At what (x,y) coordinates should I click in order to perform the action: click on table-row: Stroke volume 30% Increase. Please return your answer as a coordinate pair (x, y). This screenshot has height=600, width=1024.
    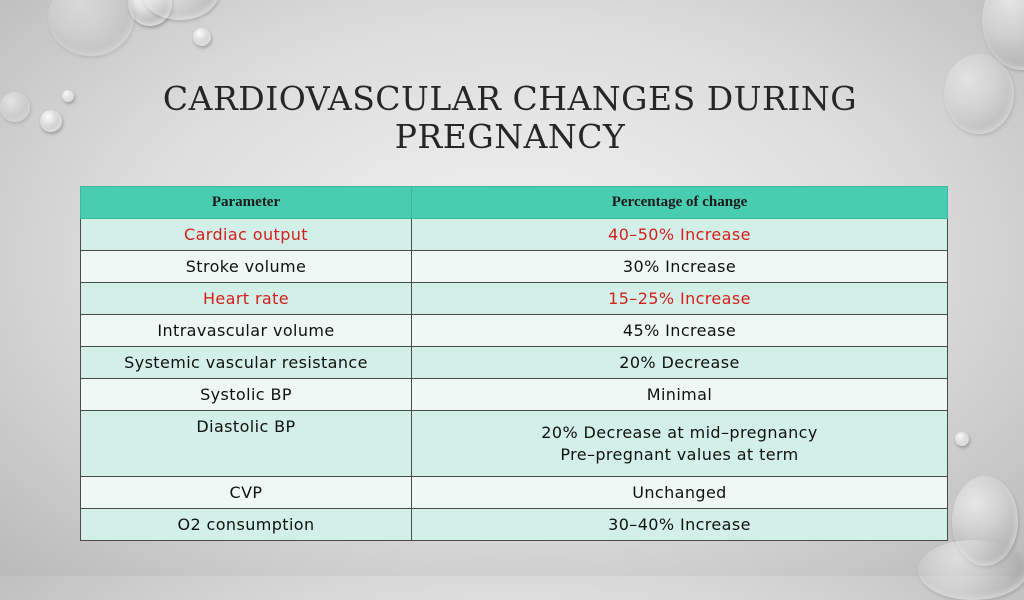
    Looking at the image, I should click on (514, 266).